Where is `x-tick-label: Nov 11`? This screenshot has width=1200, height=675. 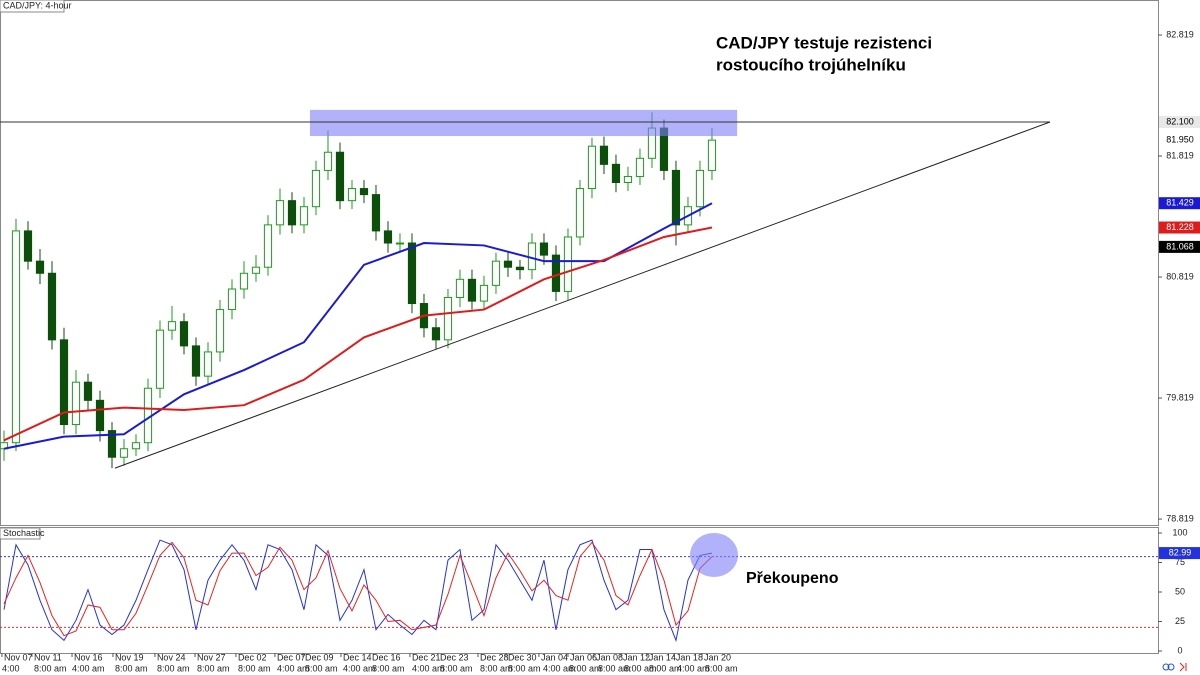
x-tick-label: Nov 11 is located at coordinates (48, 657).